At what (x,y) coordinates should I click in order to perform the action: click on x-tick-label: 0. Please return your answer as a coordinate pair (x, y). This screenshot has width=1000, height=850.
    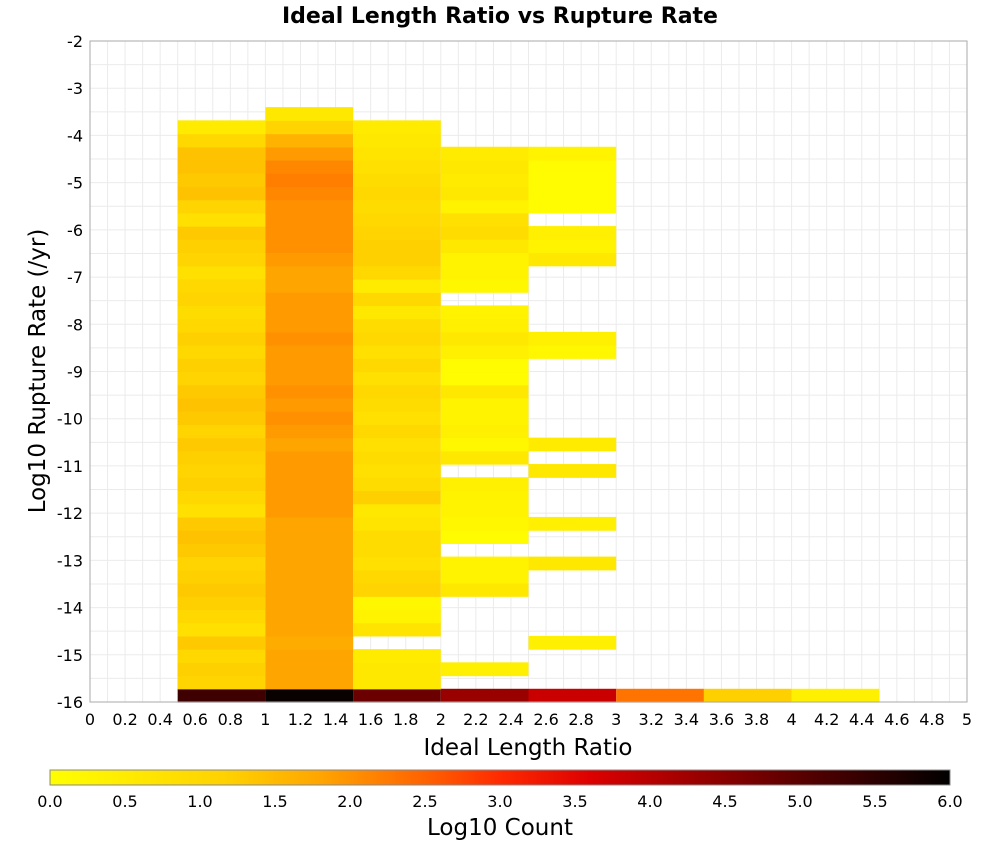
    Looking at the image, I should click on (90, 719).